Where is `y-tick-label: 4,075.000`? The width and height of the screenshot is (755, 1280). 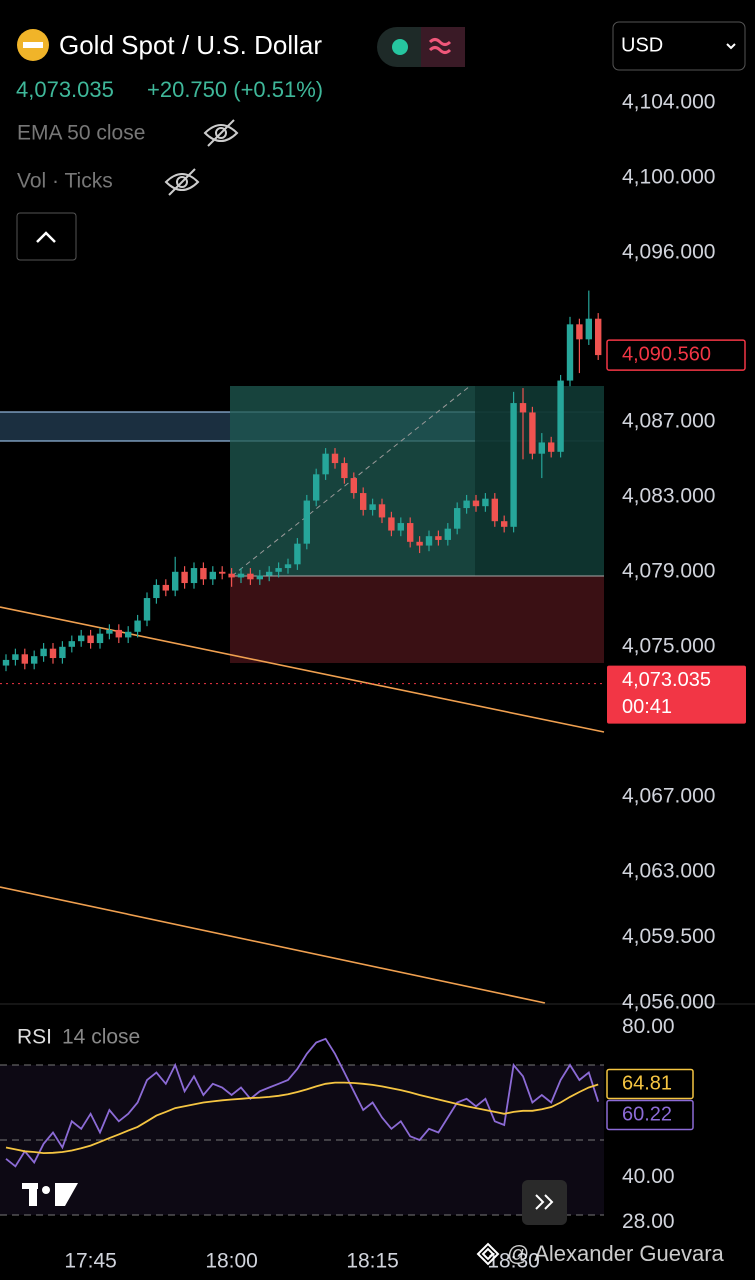 y-tick-label: 4,075.000 is located at coordinates (668, 645).